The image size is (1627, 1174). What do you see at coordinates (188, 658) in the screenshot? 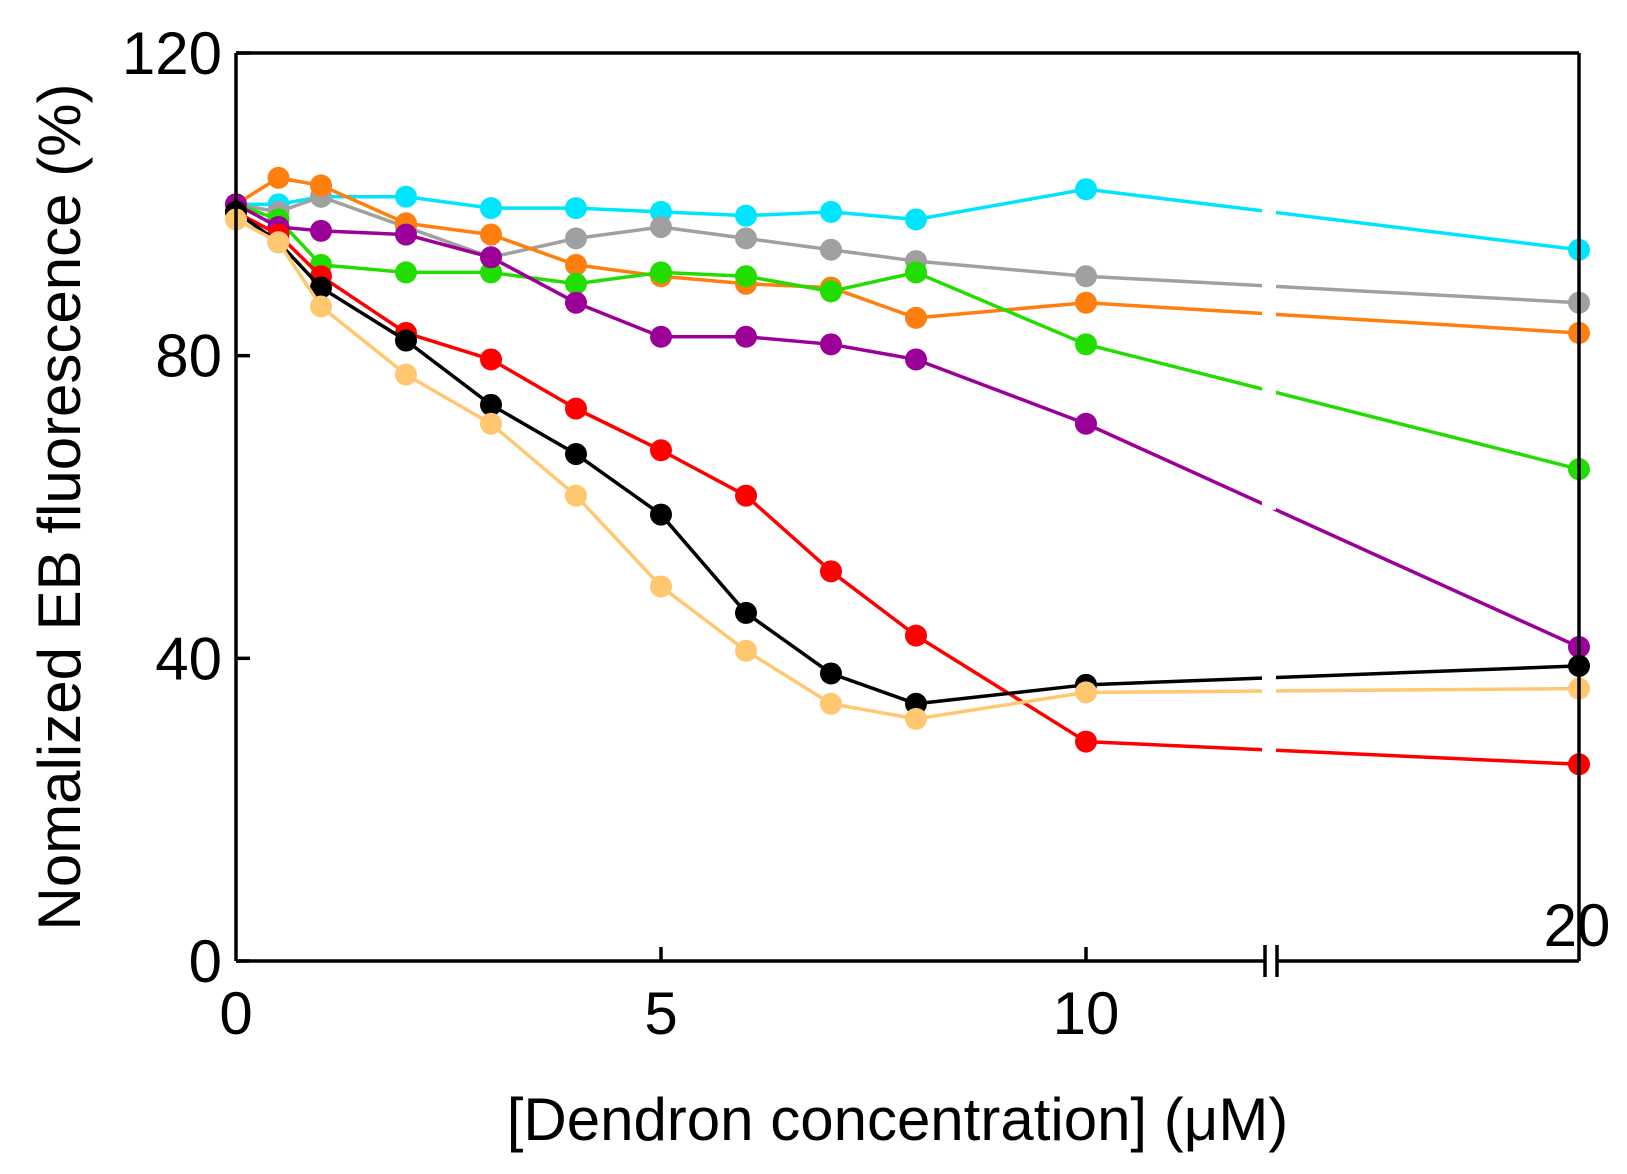
I see `y-tick-label-40: 40` at bounding box center [188, 658].